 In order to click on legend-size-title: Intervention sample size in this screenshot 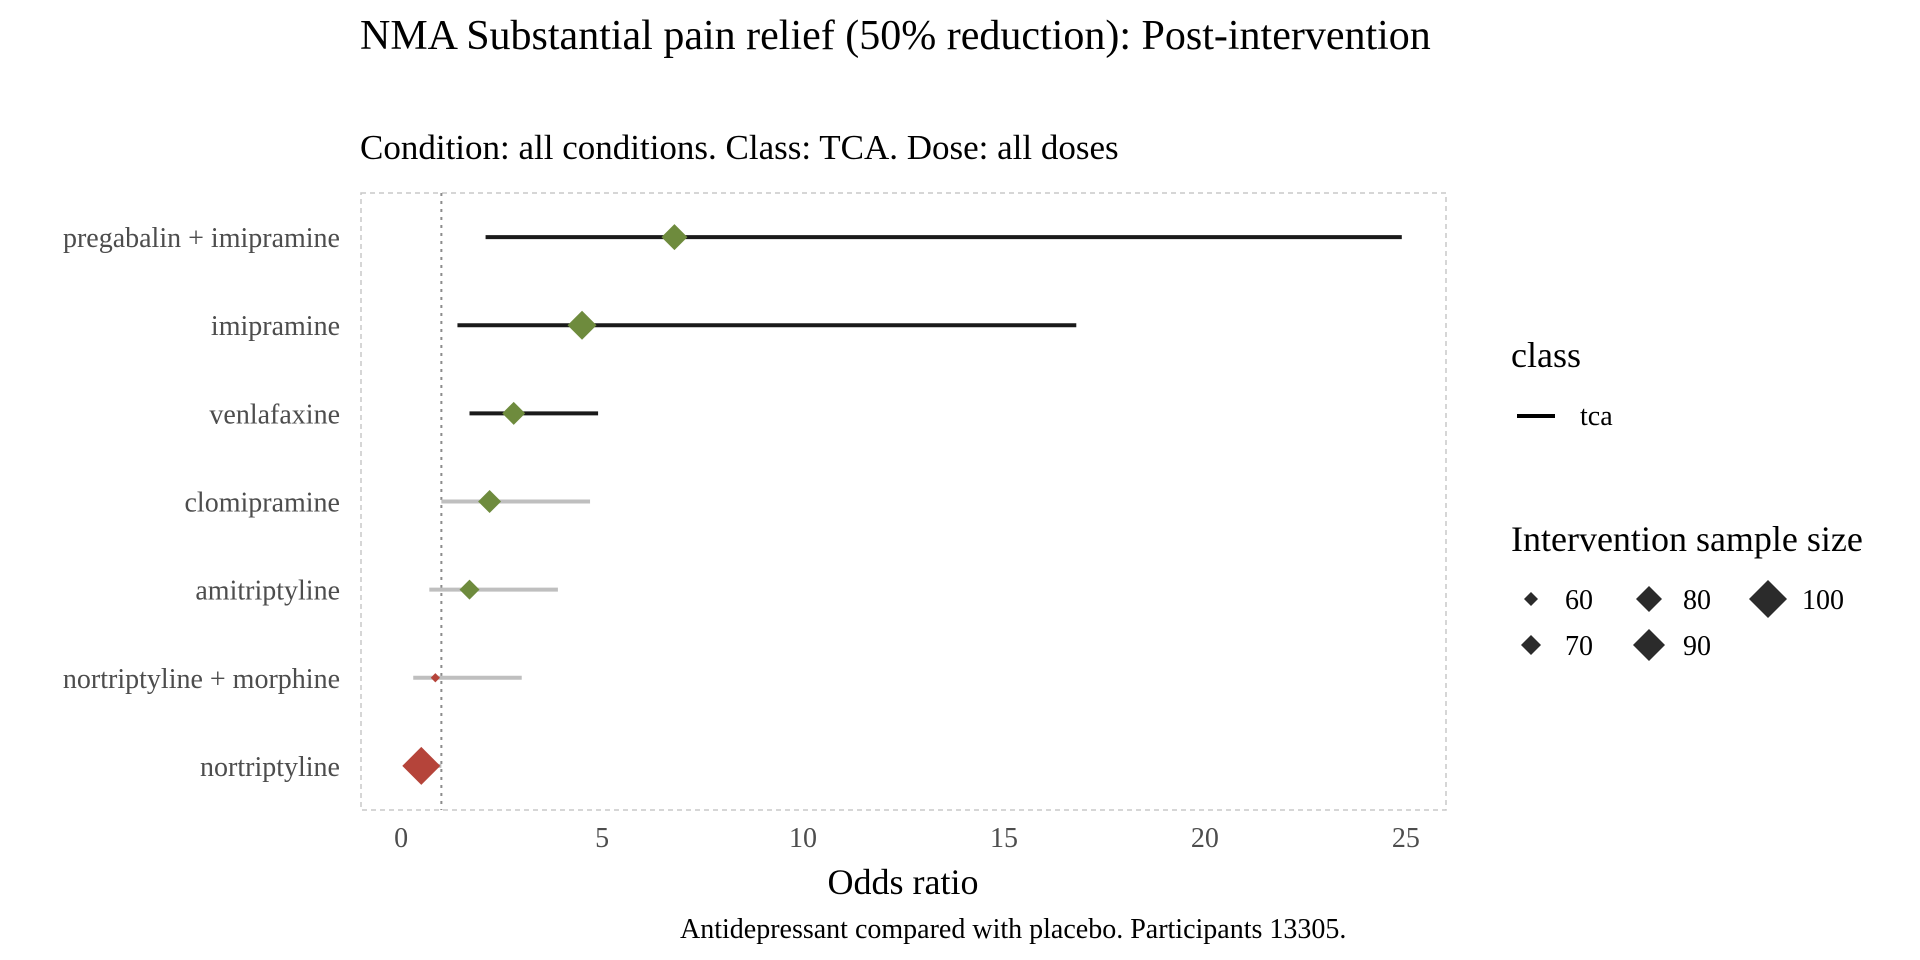, I will do `click(1687, 539)`.